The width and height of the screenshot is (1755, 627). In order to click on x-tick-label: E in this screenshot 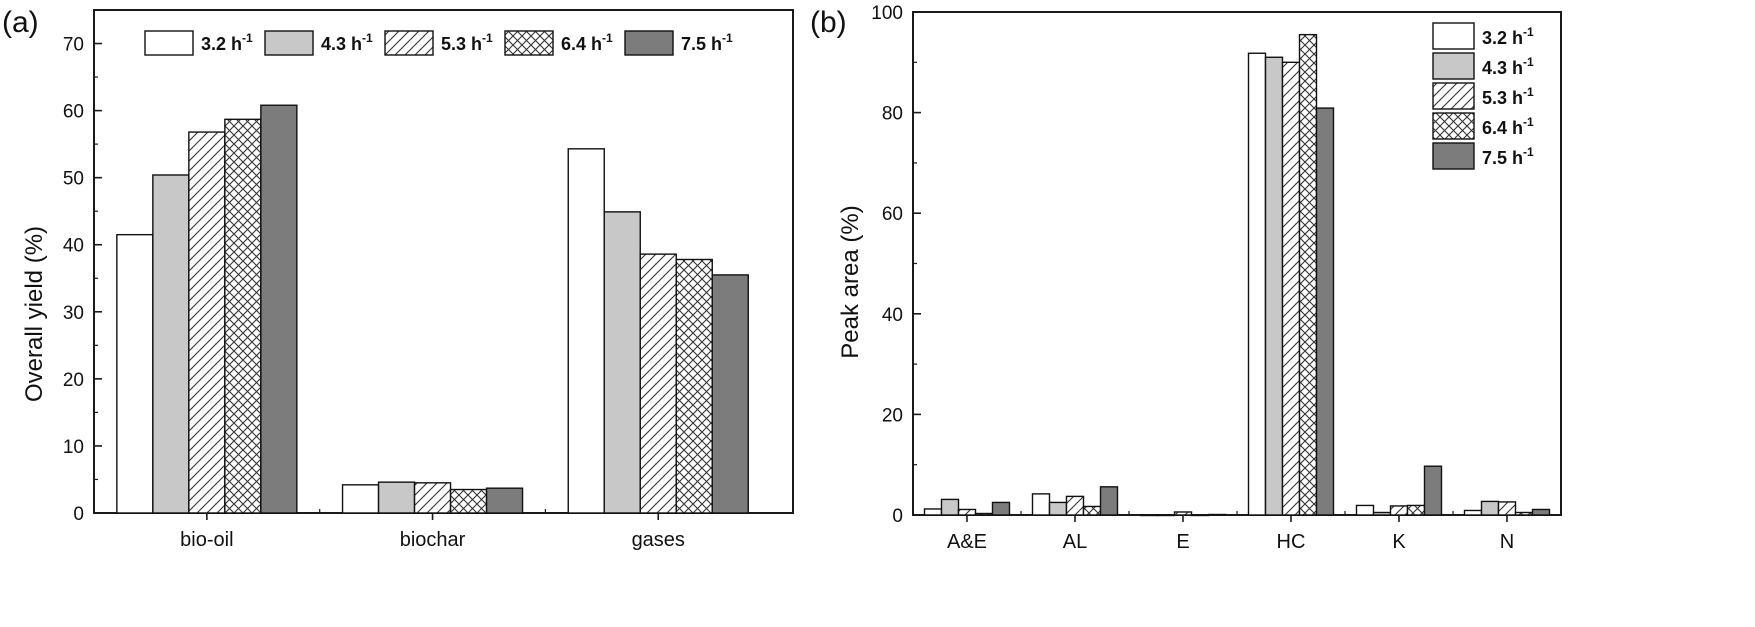, I will do `click(1182, 542)`.